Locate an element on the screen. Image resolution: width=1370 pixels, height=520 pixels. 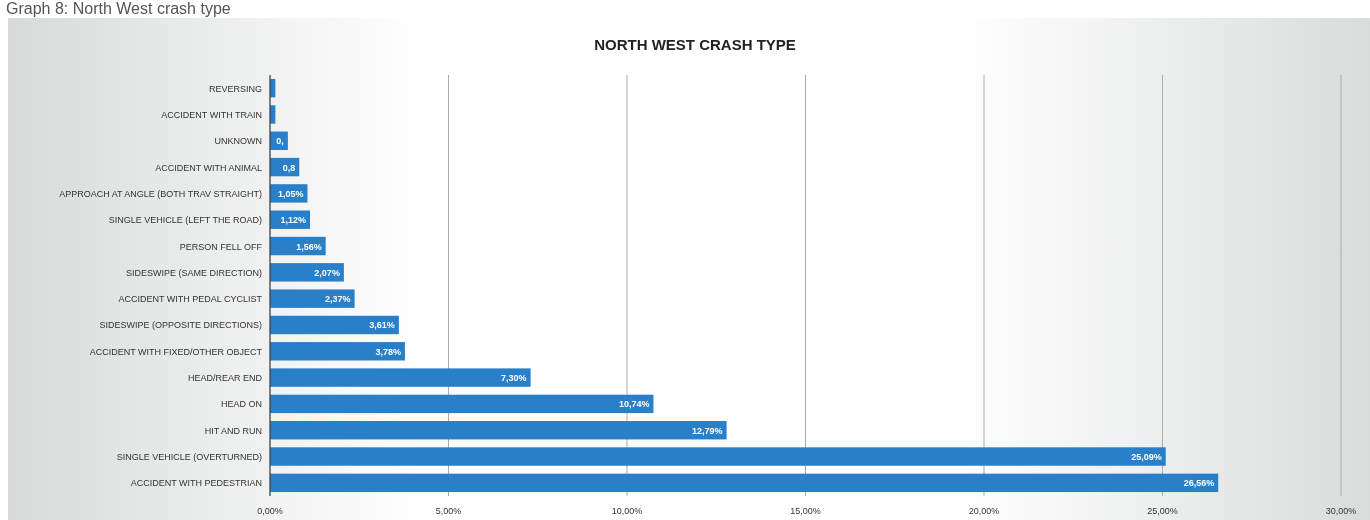
x-tick-label: 10,00% is located at coordinates (627, 511).